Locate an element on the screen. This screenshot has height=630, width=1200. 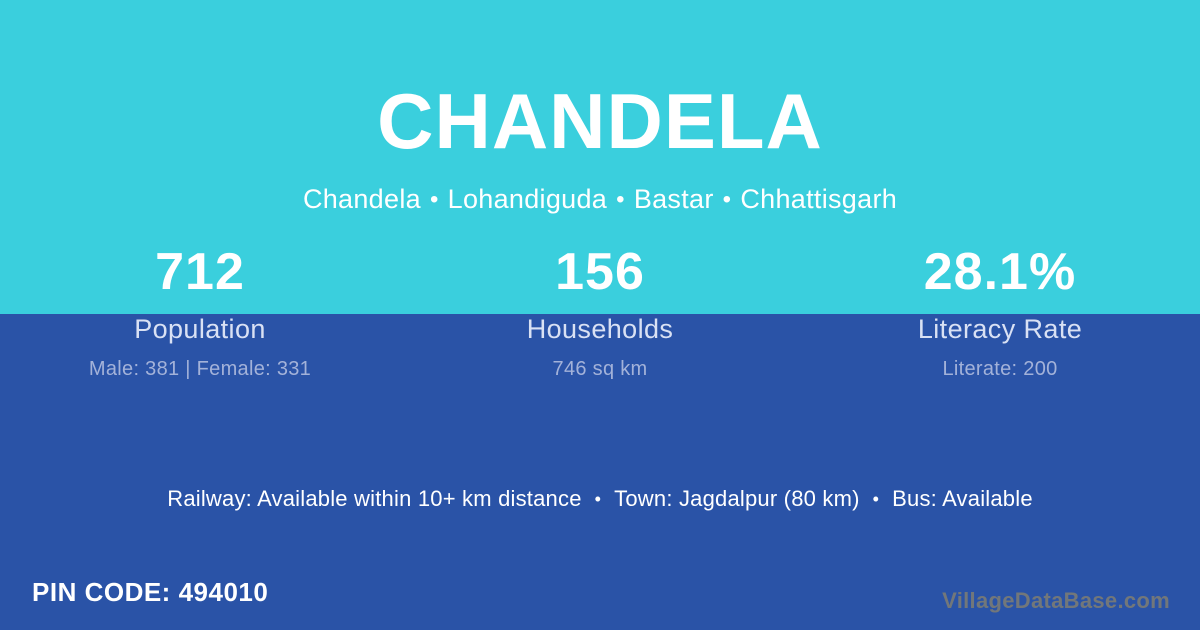
households-detail: 746 sq km is located at coordinates (600, 369).